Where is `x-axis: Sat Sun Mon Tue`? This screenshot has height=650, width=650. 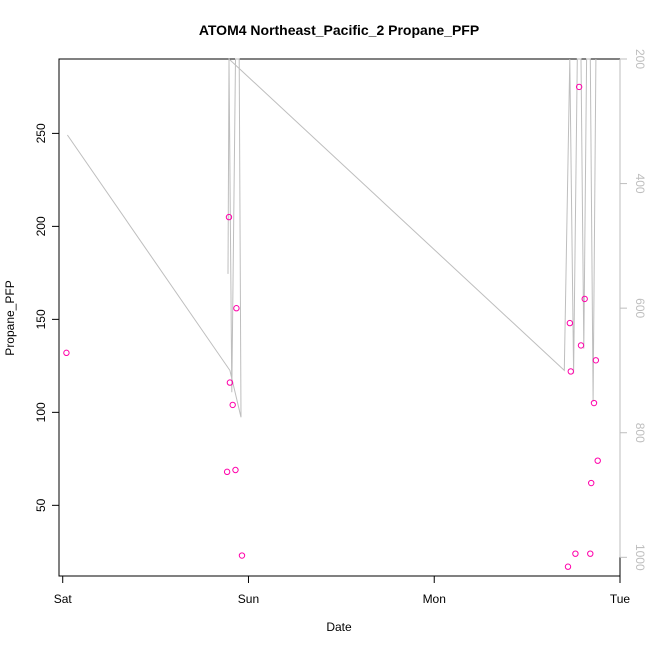
x-axis: Sat Sun Mon Tue is located at coordinates (342, 590).